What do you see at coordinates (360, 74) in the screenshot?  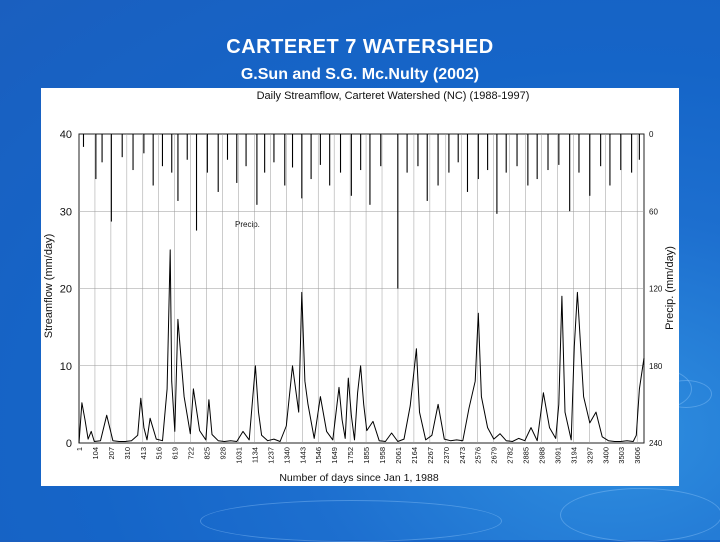 I see `slide-subtitle: G.Sun and S.G. Mc.Nulty (2002)` at bounding box center [360, 74].